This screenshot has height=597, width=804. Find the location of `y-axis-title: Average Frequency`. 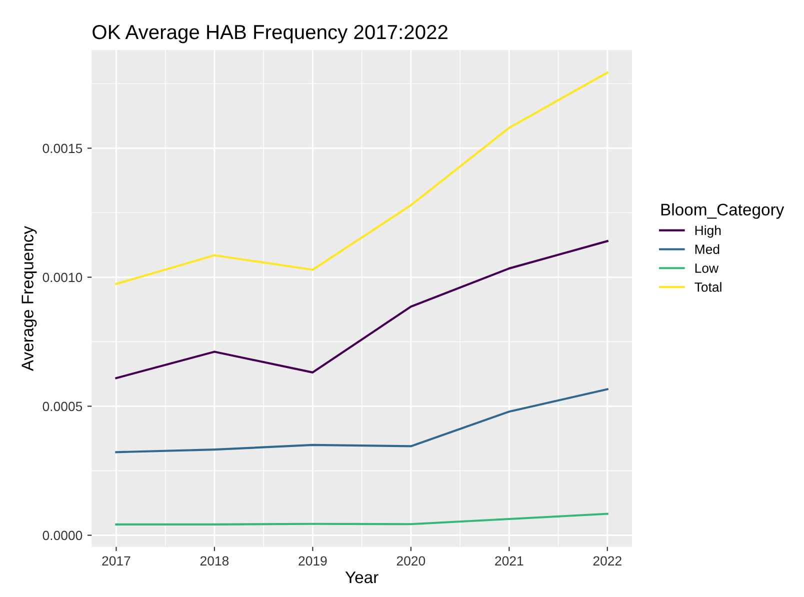

y-axis-title: Average Frequency is located at coordinates (29, 299).